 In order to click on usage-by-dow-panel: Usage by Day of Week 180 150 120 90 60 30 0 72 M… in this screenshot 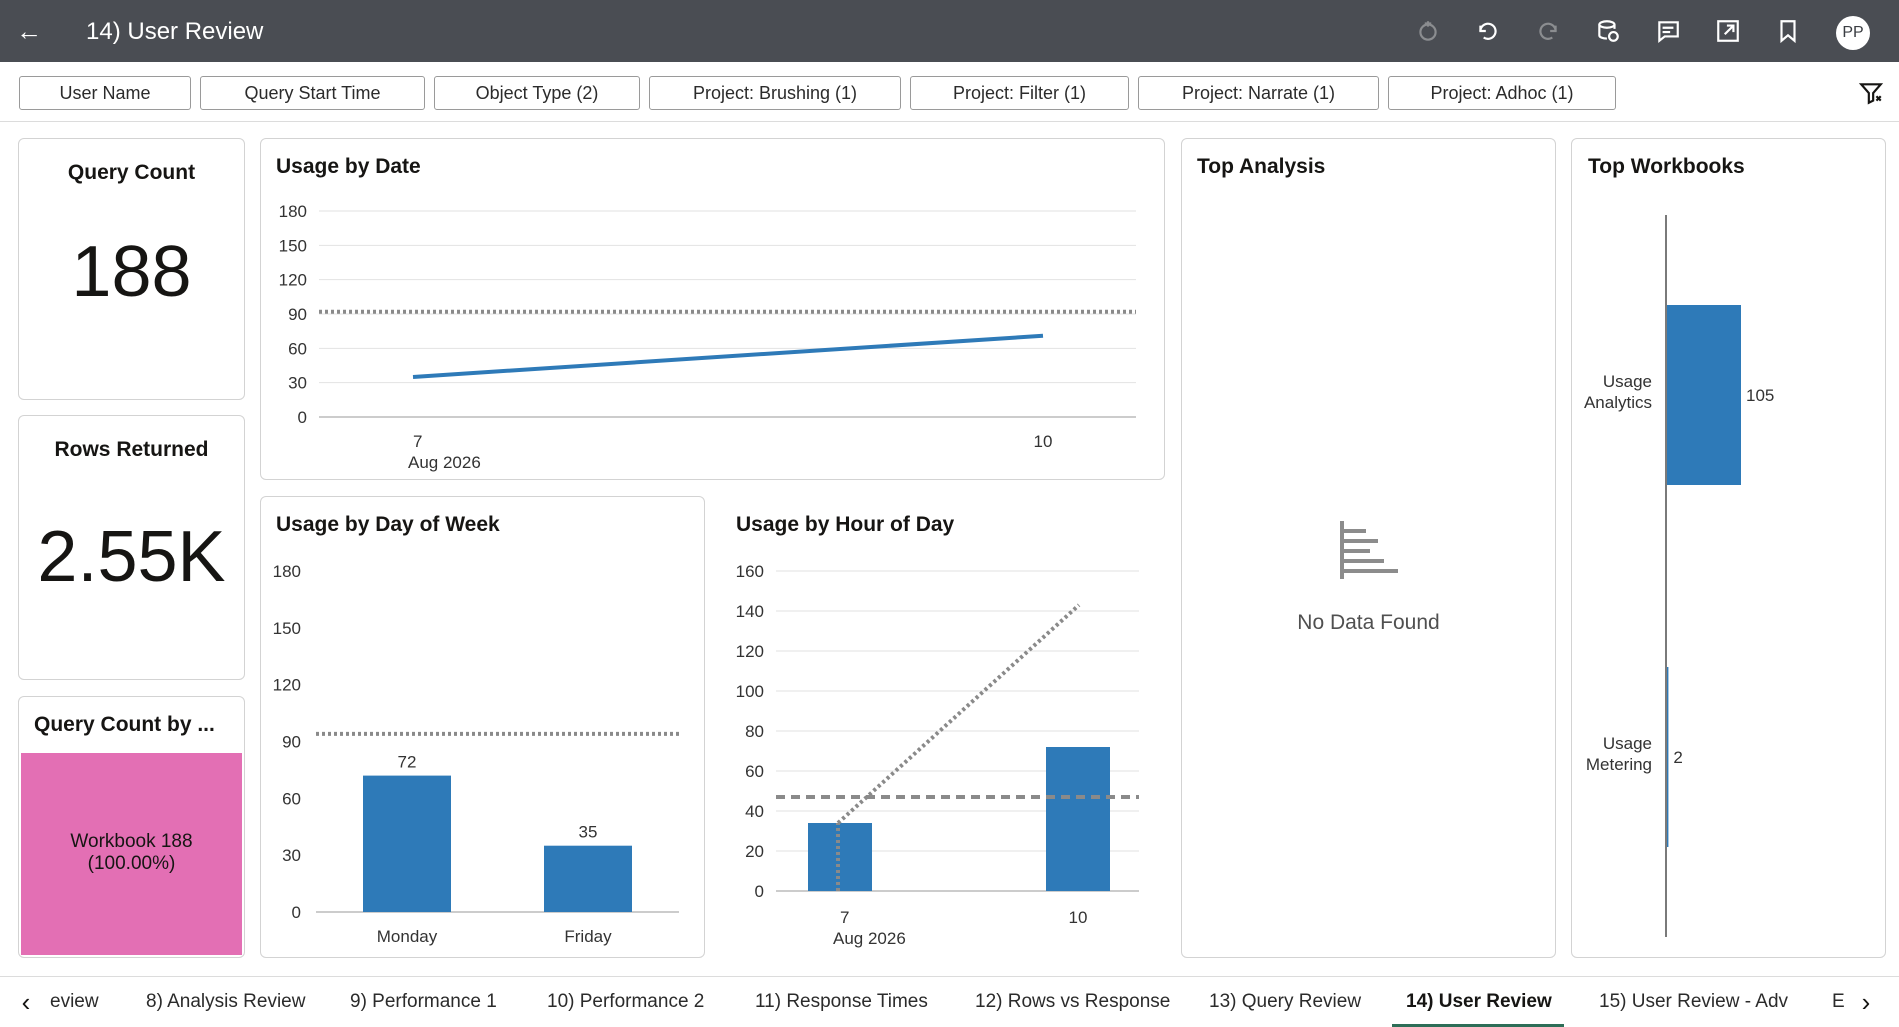, I will do `click(482, 727)`.